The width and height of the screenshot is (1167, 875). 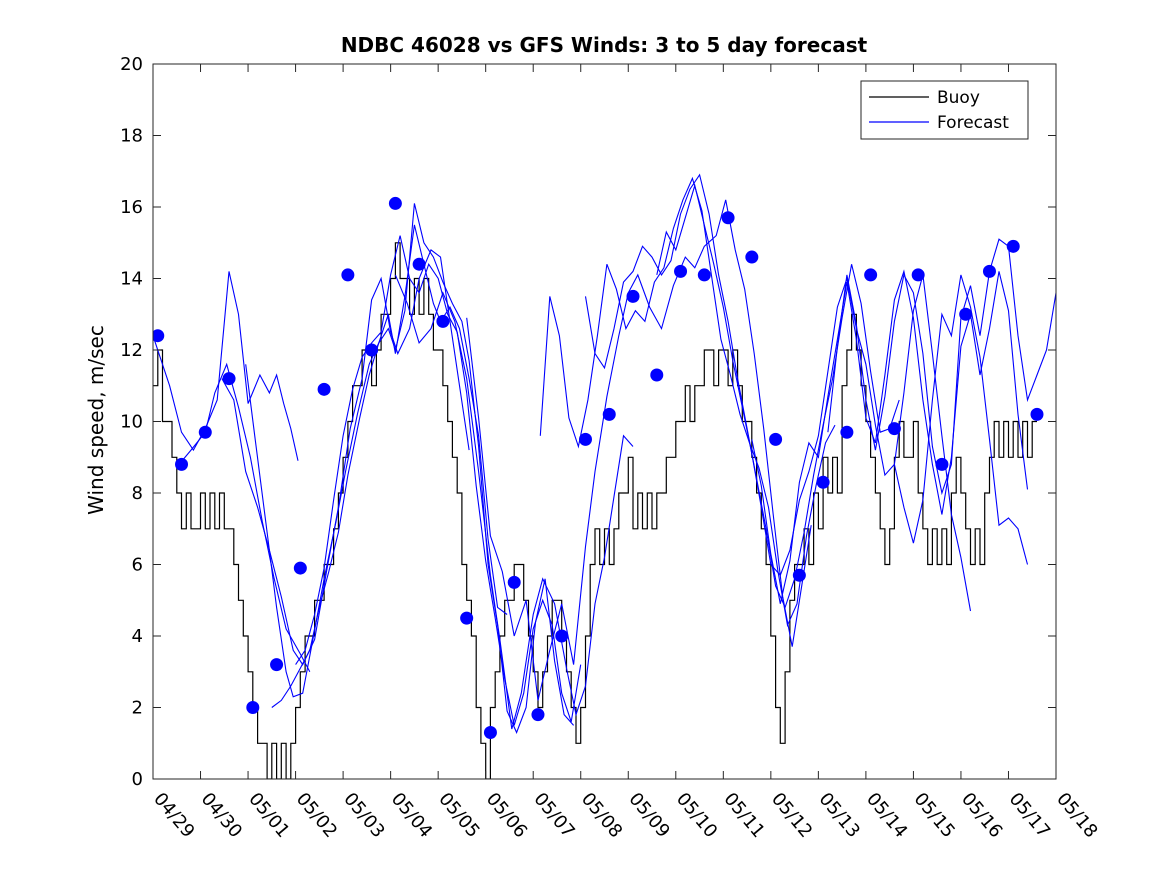 What do you see at coordinates (137, 493) in the screenshot?
I see `y-tick-label-8: 8` at bounding box center [137, 493].